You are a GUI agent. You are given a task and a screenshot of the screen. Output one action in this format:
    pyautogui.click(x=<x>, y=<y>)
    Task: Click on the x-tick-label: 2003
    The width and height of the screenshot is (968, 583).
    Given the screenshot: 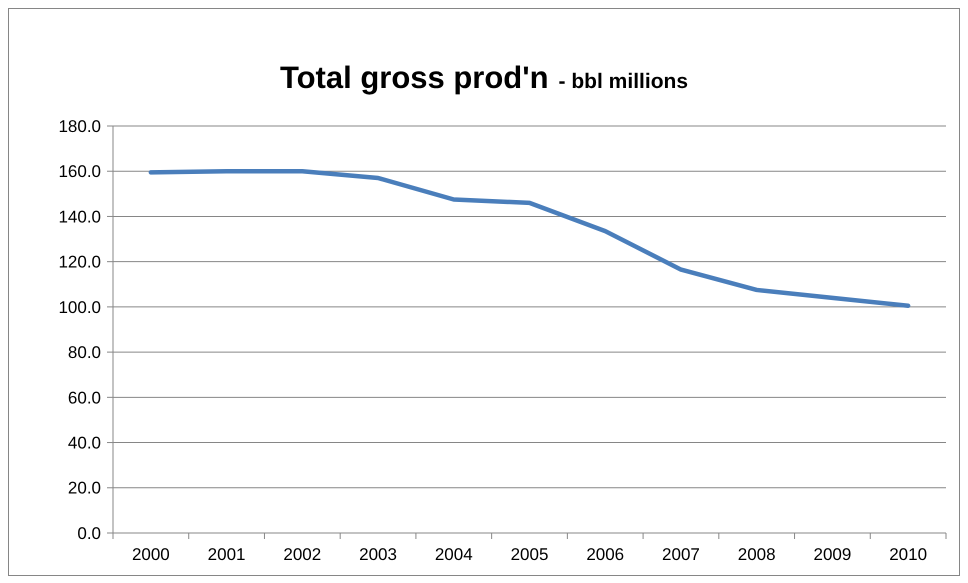 What is the action you would take?
    pyautogui.click(x=378, y=554)
    